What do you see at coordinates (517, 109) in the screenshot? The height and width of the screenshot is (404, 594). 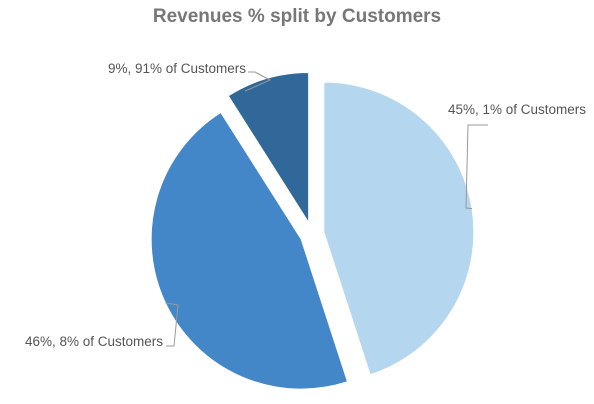 I see `slice-label-0: 45%, 1% of Customers` at bounding box center [517, 109].